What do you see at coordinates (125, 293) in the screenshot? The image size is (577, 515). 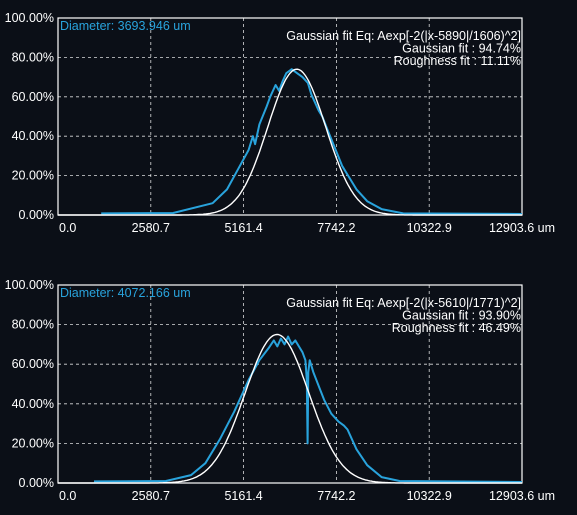 I see `diameter-label: Diameter: 4072.166 um` at bounding box center [125, 293].